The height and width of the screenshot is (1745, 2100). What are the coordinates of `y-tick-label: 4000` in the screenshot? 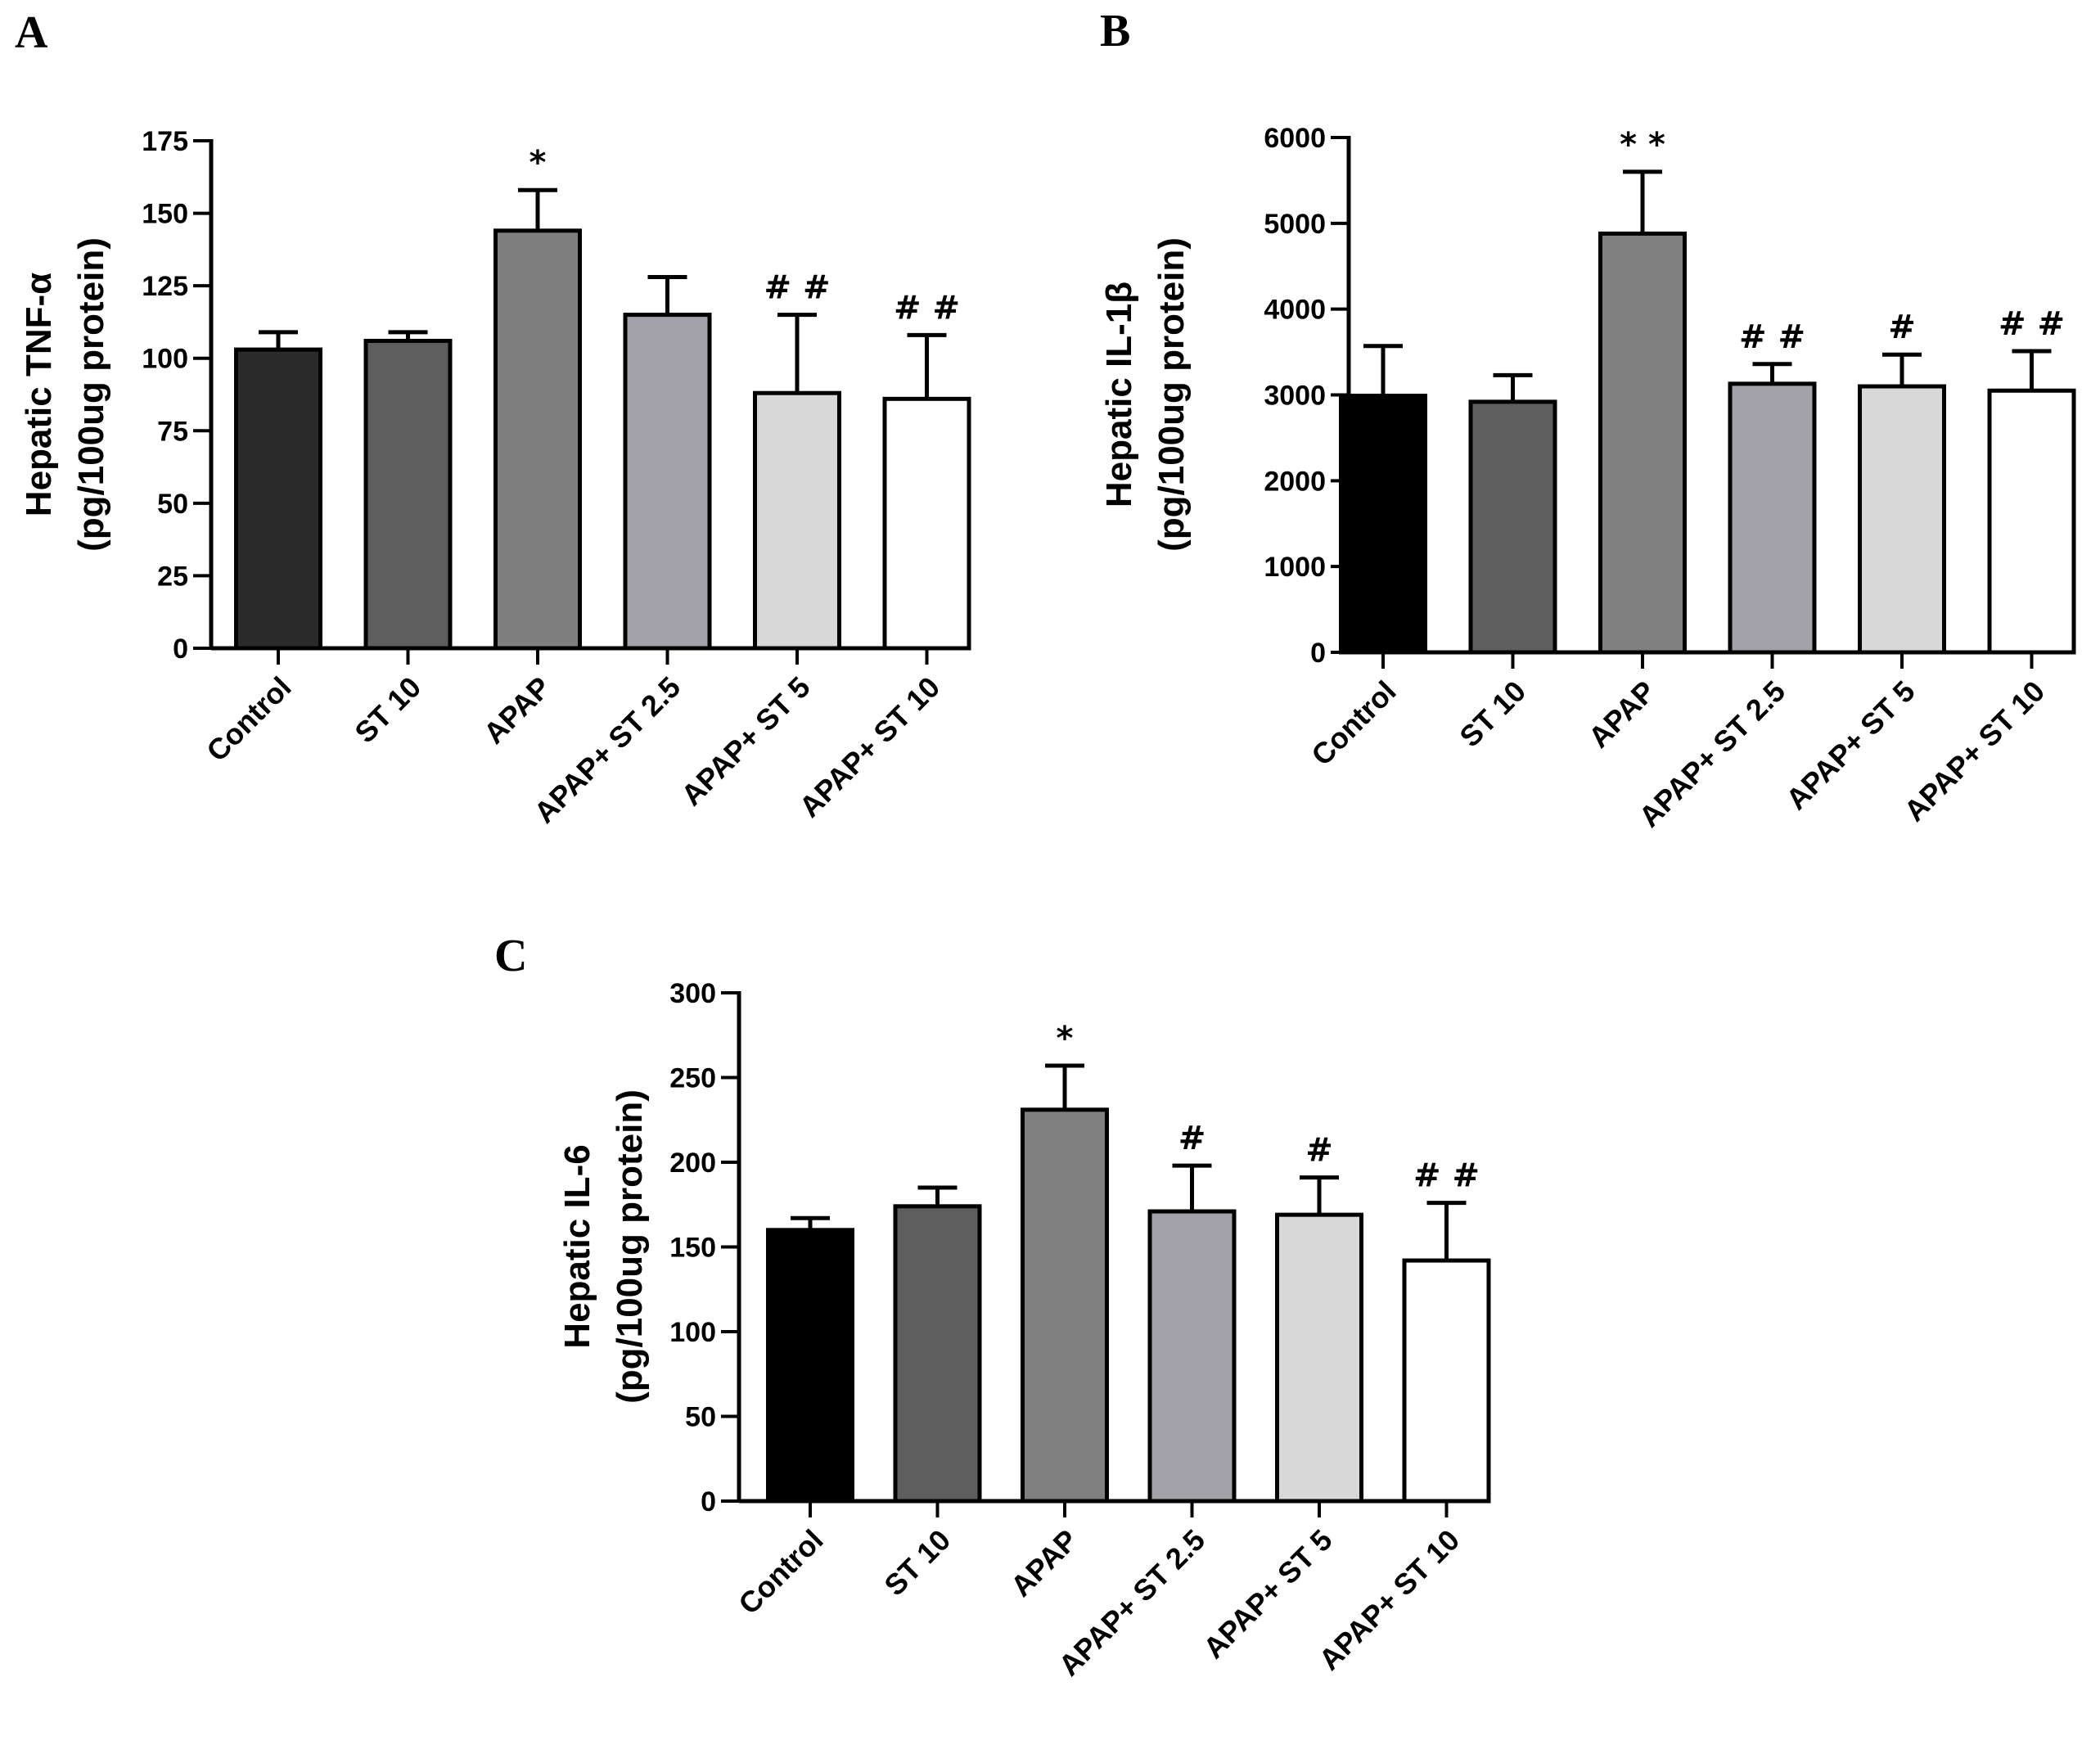 It's located at (1295, 310).